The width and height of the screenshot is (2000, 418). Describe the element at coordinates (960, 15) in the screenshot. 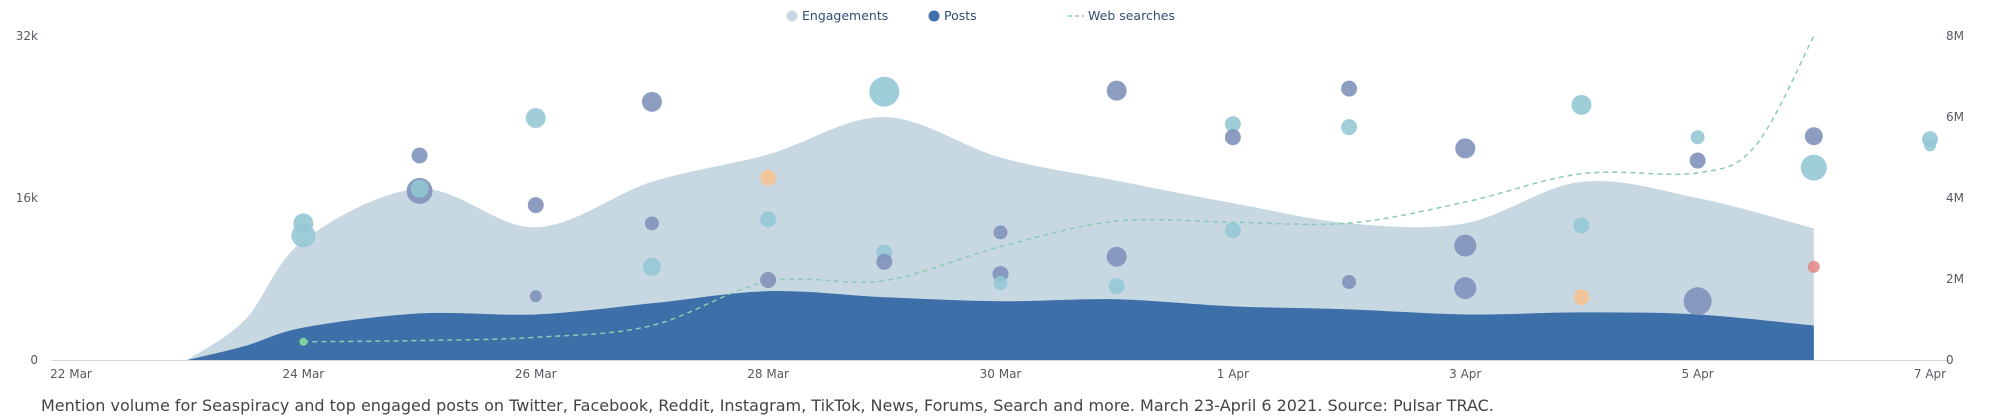

I see `legend-posts-label: Posts` at that location.